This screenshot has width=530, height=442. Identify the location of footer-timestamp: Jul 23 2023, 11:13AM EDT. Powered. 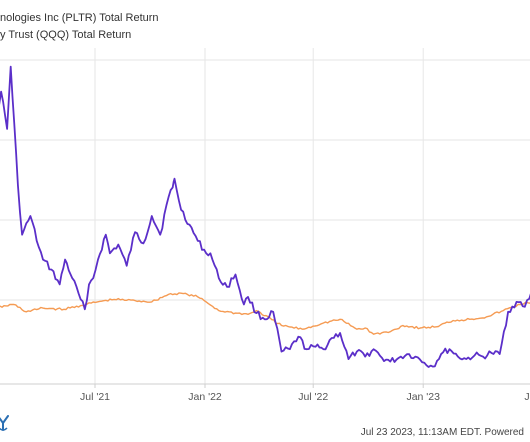
(442, 432).